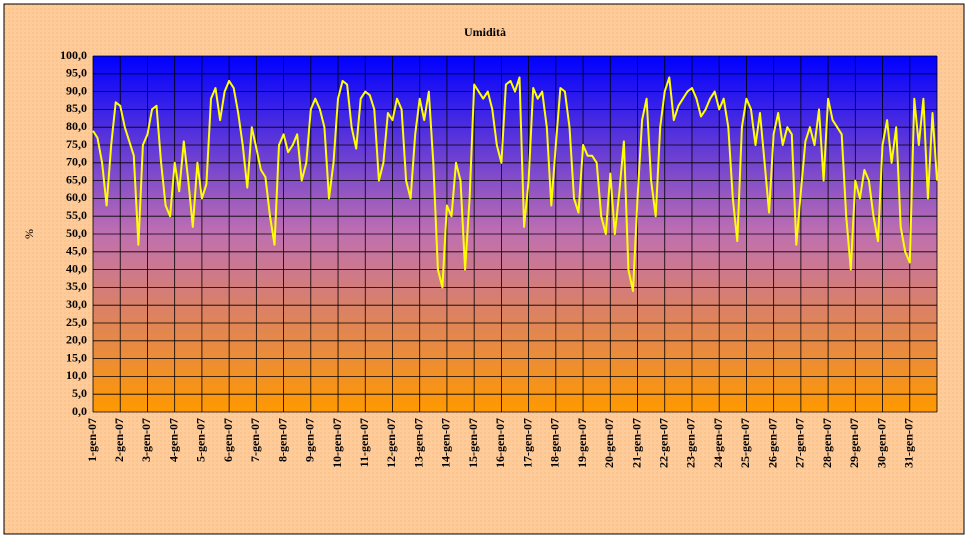 Image resolution: width=970 pixels, height=539 pixels. What do you see at coordinates (76, 197) in the screenshot?
I see `y-tick-label: 60,0` at bounding box center [76, 197].